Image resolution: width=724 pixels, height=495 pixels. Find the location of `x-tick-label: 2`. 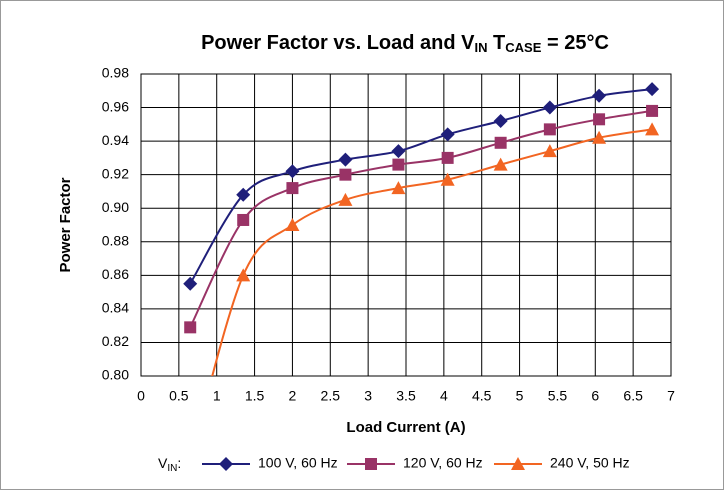

x-tick-label: 2 is located at coordinates (293, 396).